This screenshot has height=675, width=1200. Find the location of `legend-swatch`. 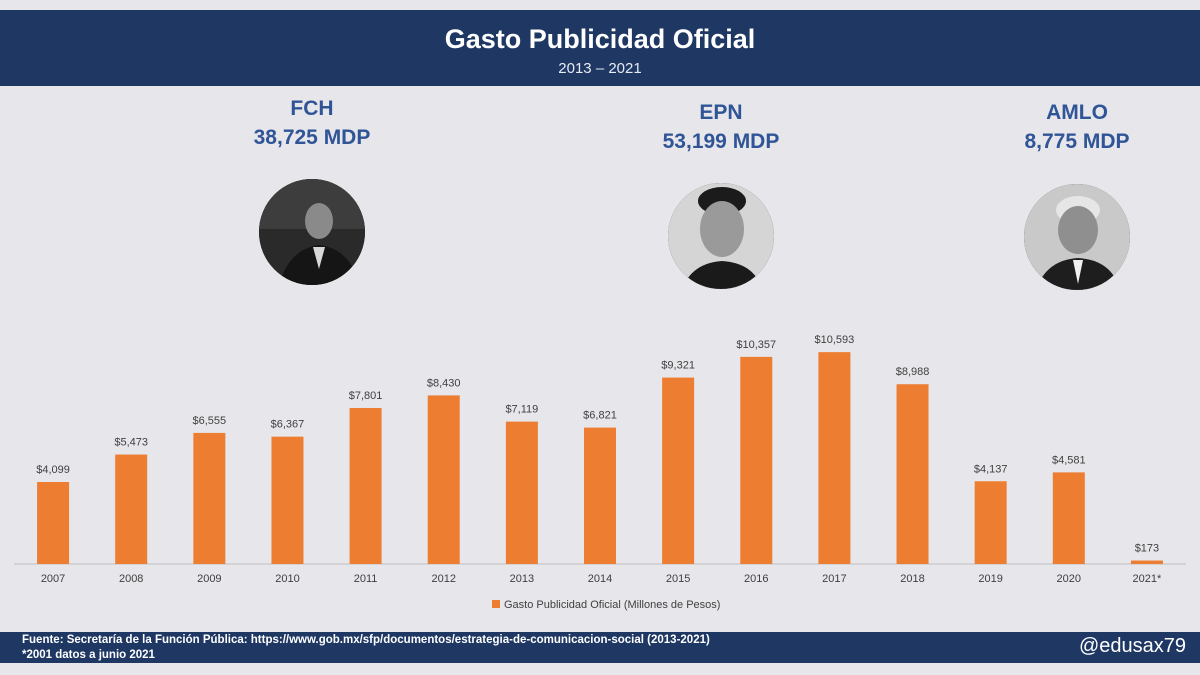

legend-swatch is located at coordinates (496, 604).